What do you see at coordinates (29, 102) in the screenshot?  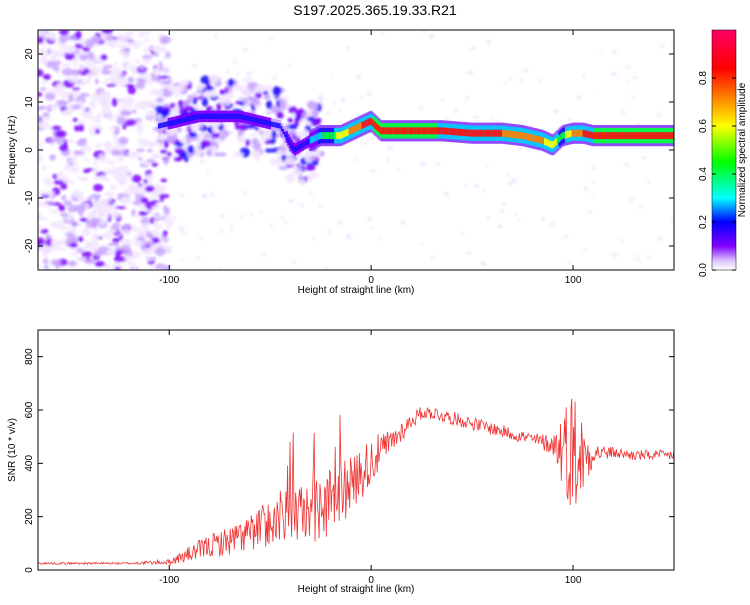 I see `spectrogram-y-tick-label: 10` at bounding box center [29, 102].